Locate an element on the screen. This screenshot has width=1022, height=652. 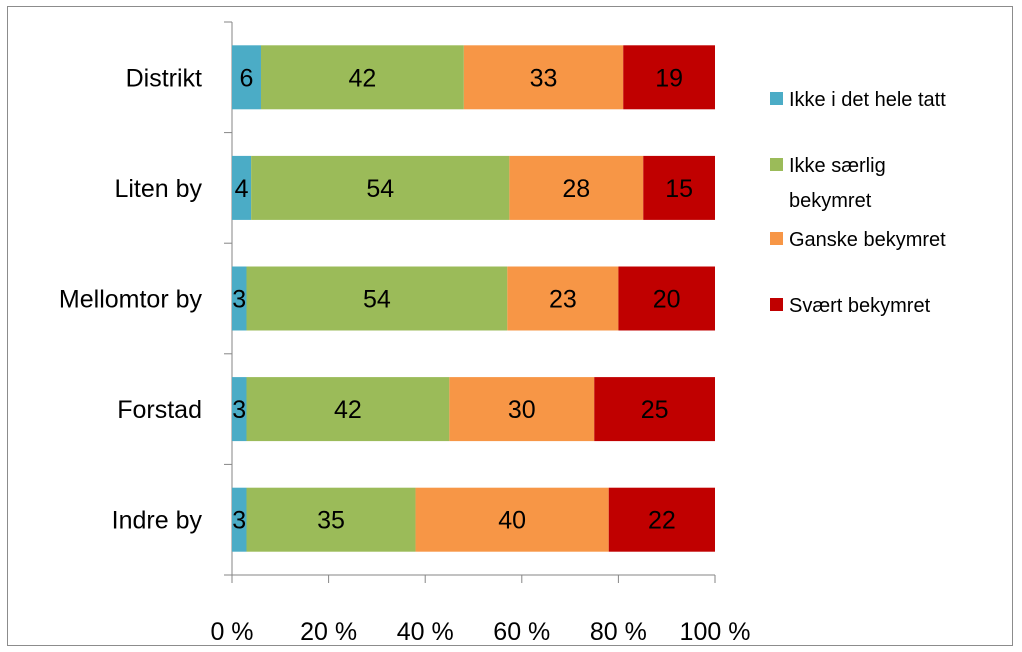
data-label: 4 is located at coordinates (242, 189).